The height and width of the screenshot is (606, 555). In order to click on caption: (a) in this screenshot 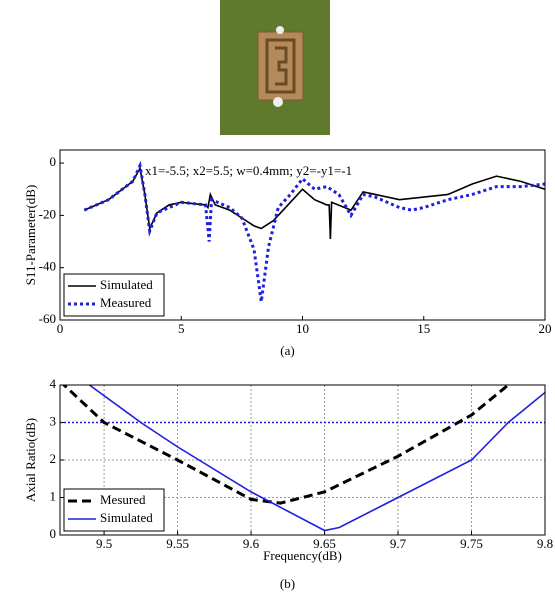, I will do `click(287, 350)`.